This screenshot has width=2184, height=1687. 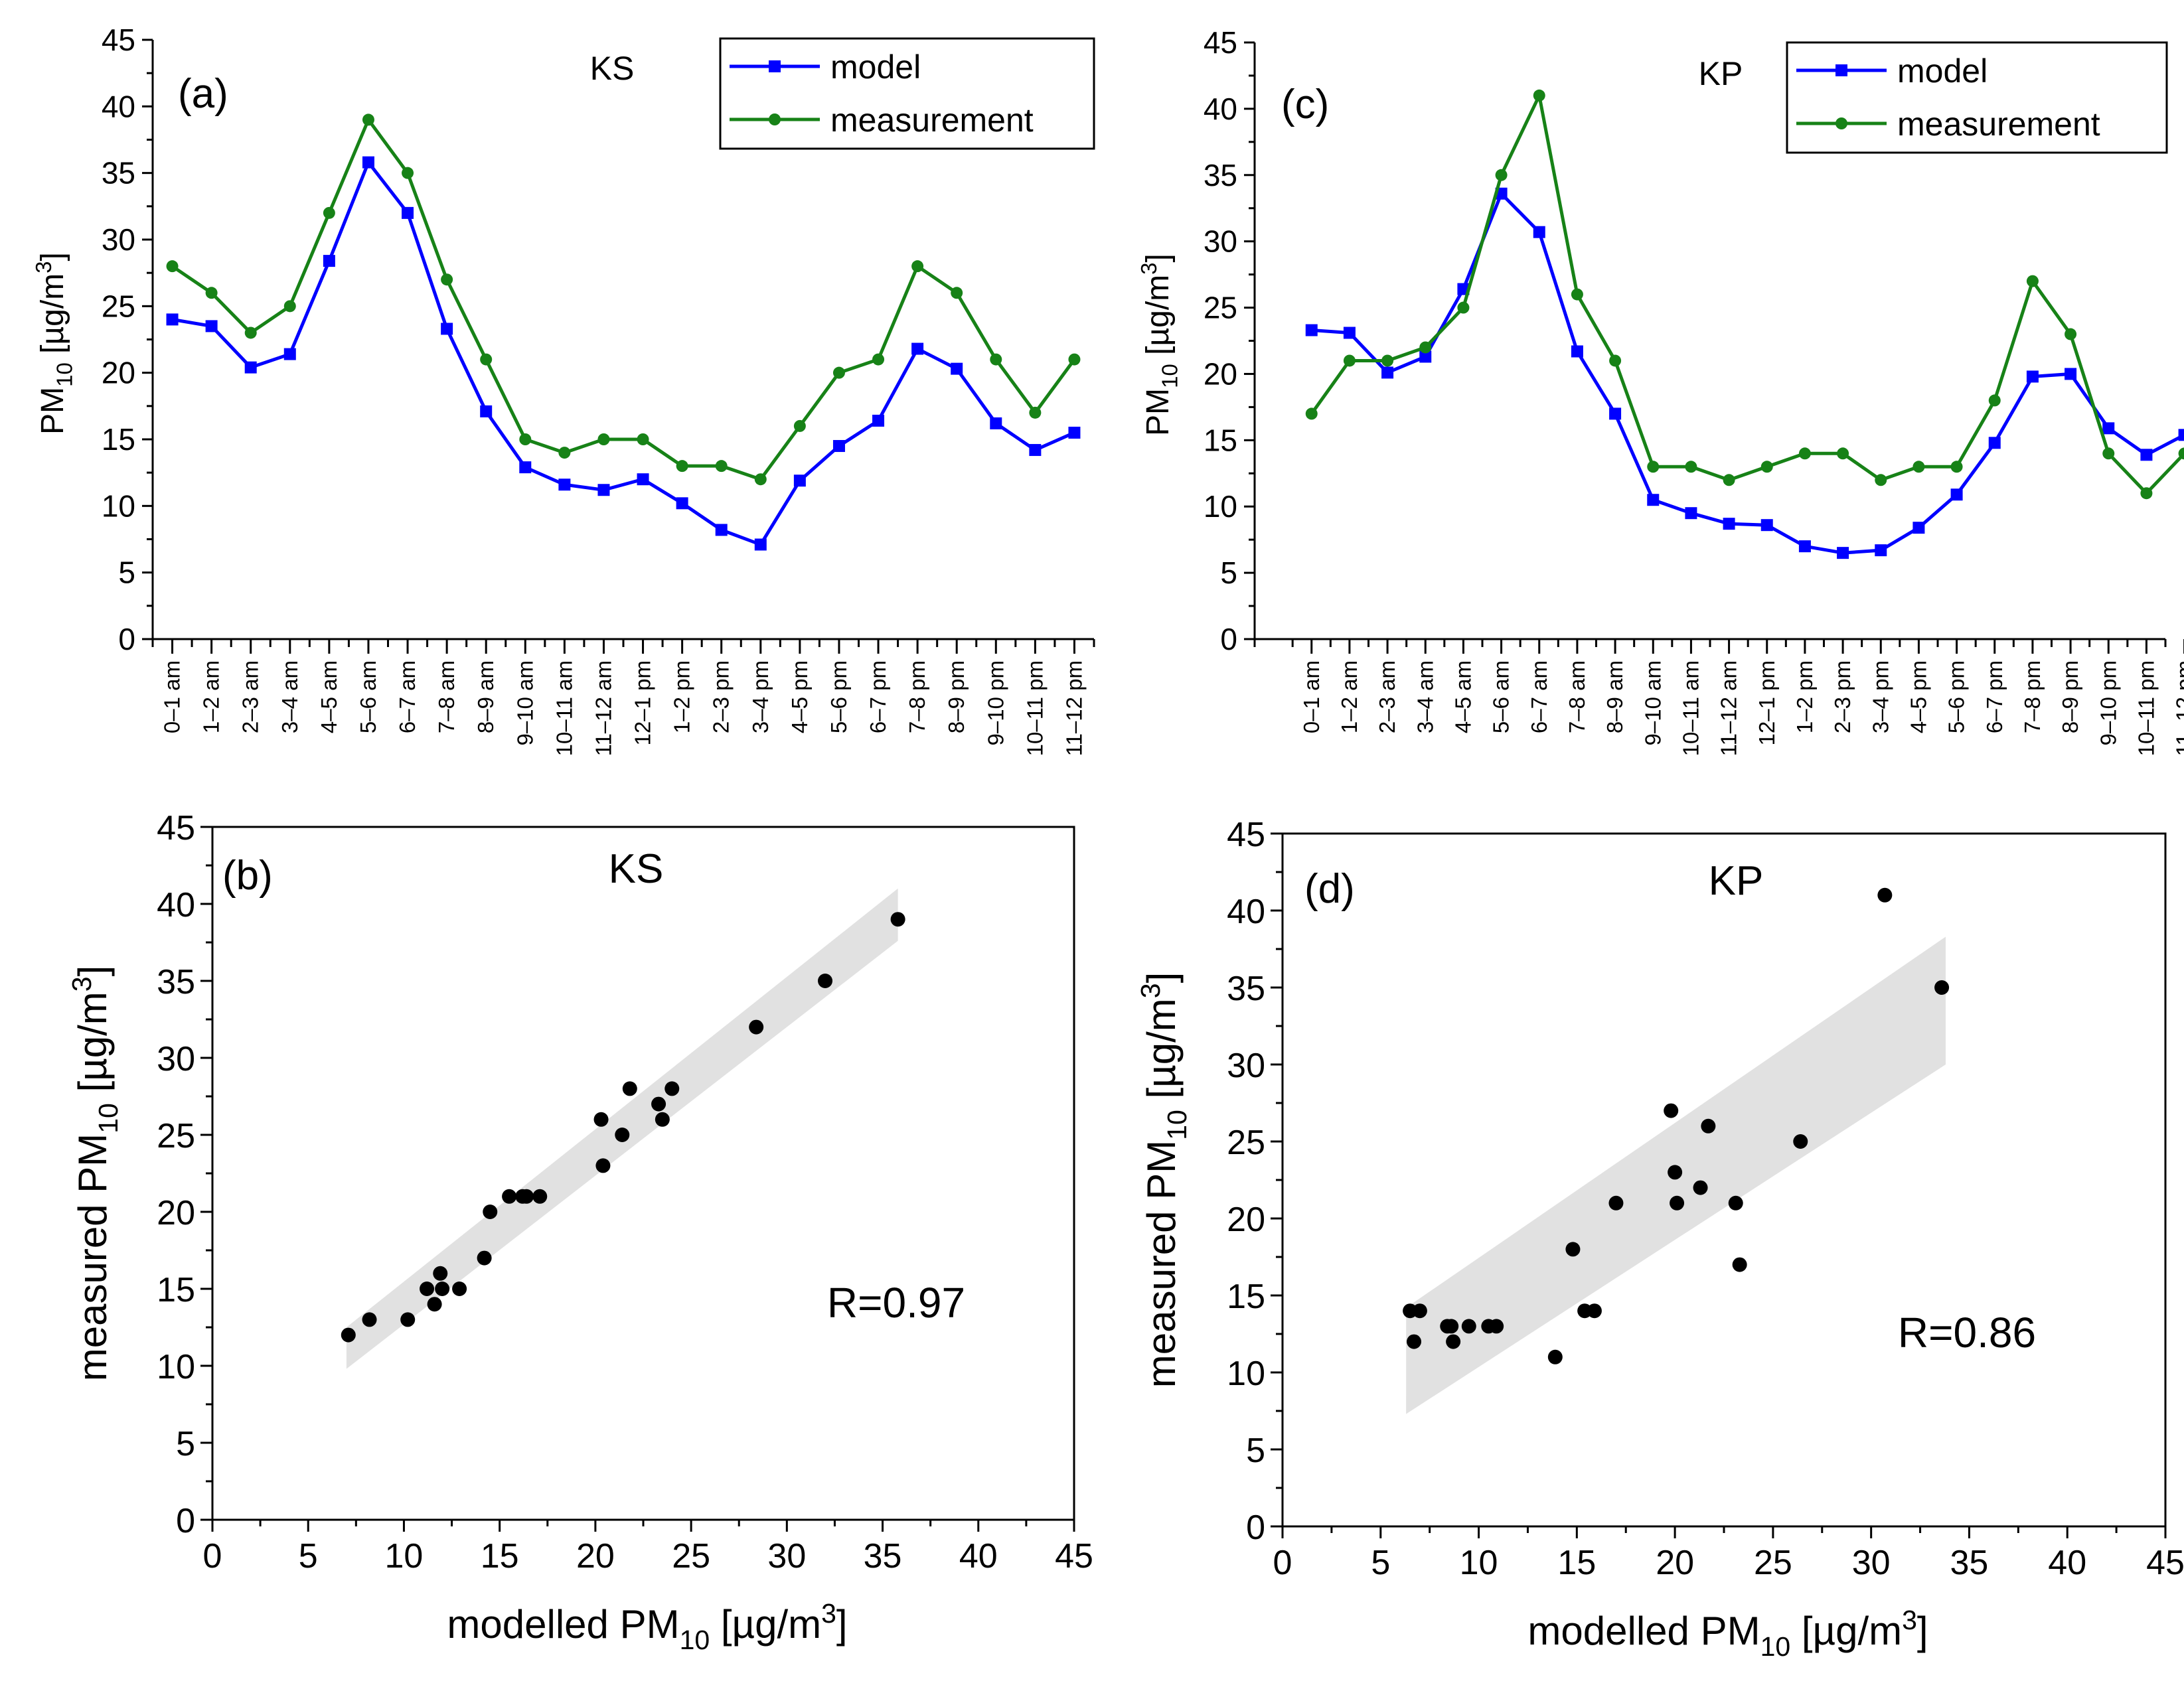 I want to click on y-tick-label: 10, so click(x=176, y=1367).